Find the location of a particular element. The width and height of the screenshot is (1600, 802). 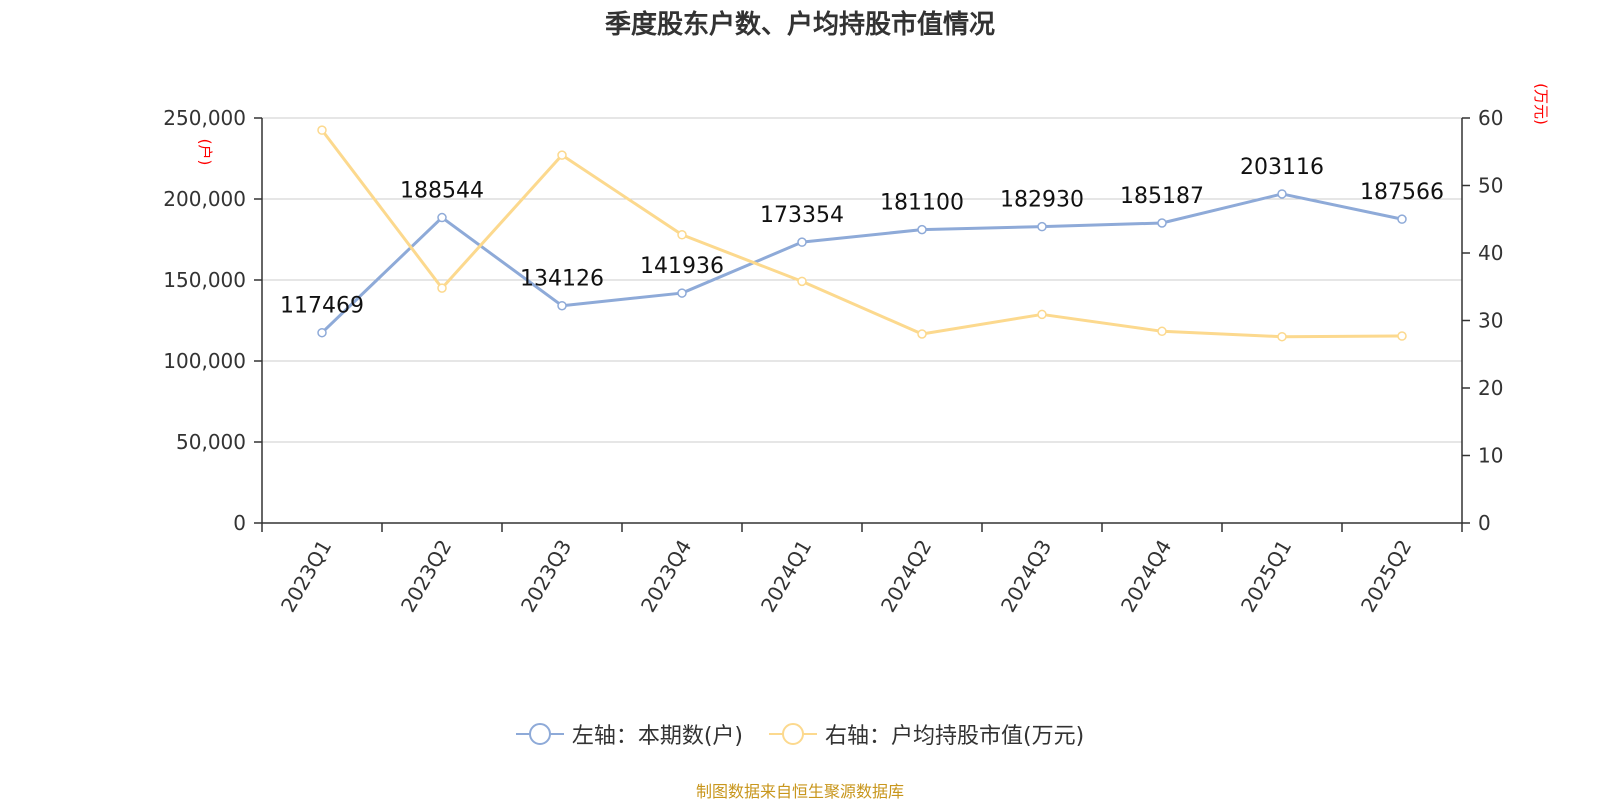

data-label: 117469 is located at coordinates (322, 306).